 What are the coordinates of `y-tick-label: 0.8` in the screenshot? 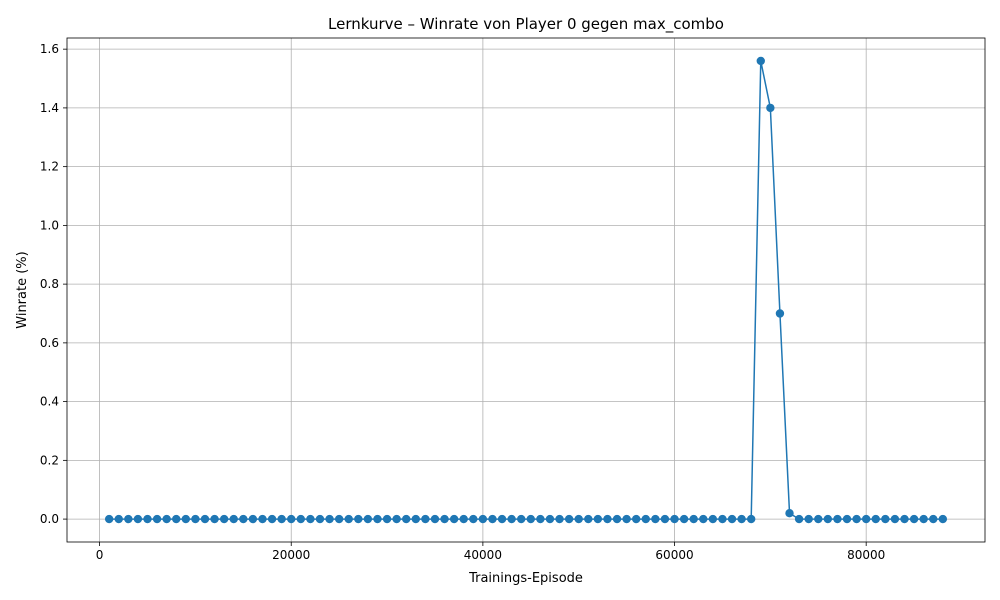 It's located at (49, 284).